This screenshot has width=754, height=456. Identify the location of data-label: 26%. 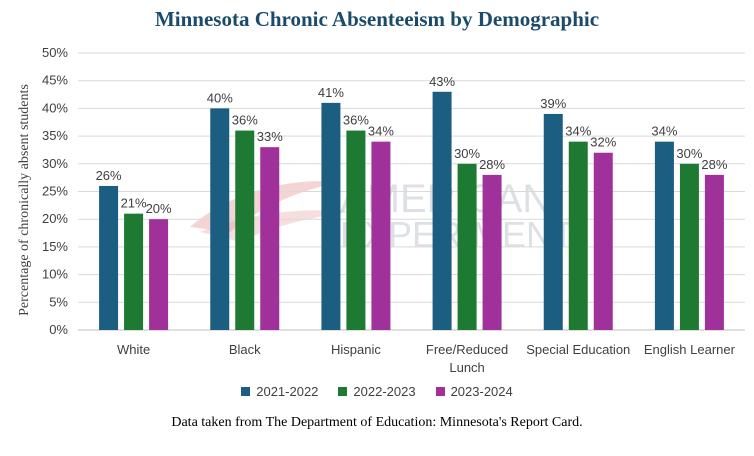
(109, 175).